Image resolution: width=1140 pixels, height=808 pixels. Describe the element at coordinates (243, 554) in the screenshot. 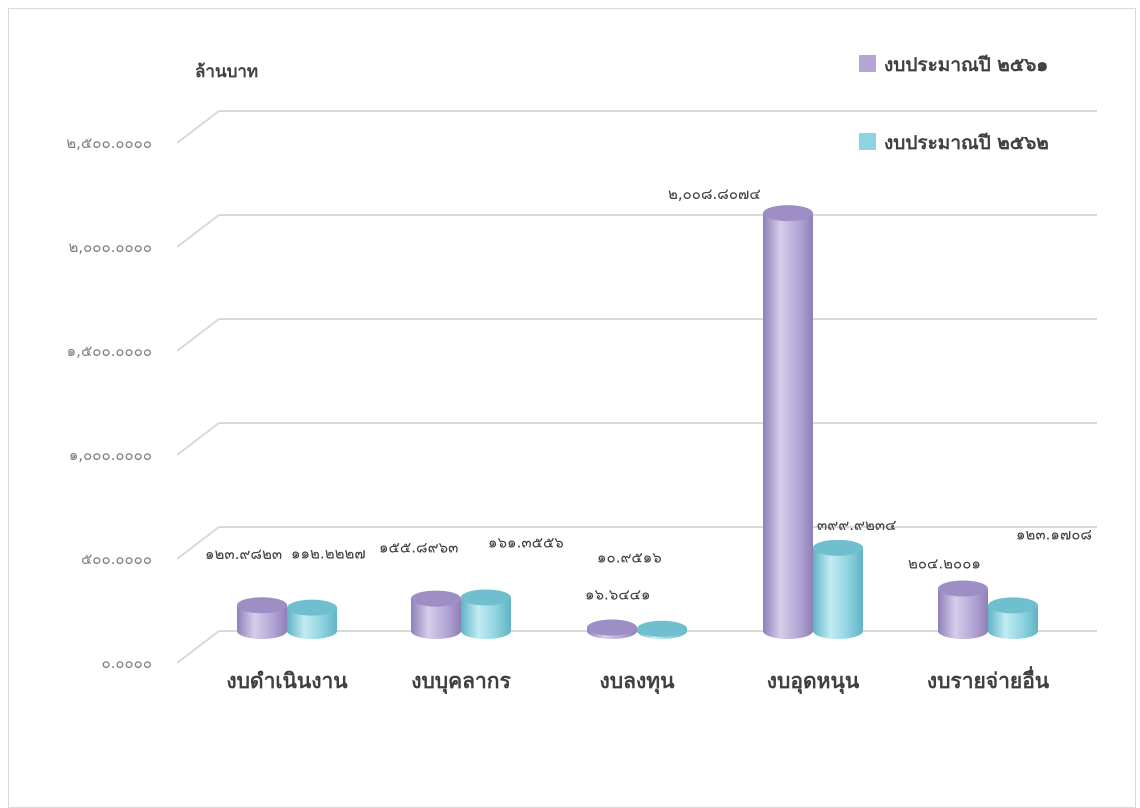

I see `data-label: ๑๒๓.๙๘๒๓` at that location.